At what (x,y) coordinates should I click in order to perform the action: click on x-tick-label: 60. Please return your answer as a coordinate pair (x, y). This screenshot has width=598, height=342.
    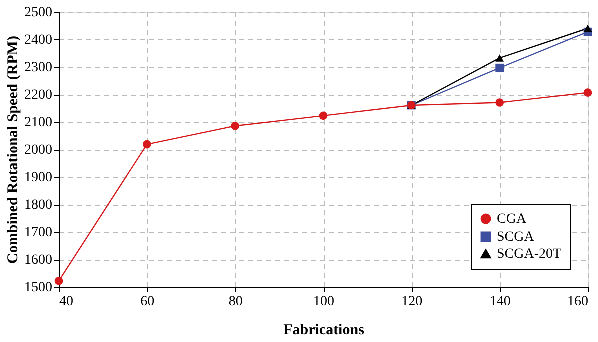
    Looking at the image, I should click on (147, 302).